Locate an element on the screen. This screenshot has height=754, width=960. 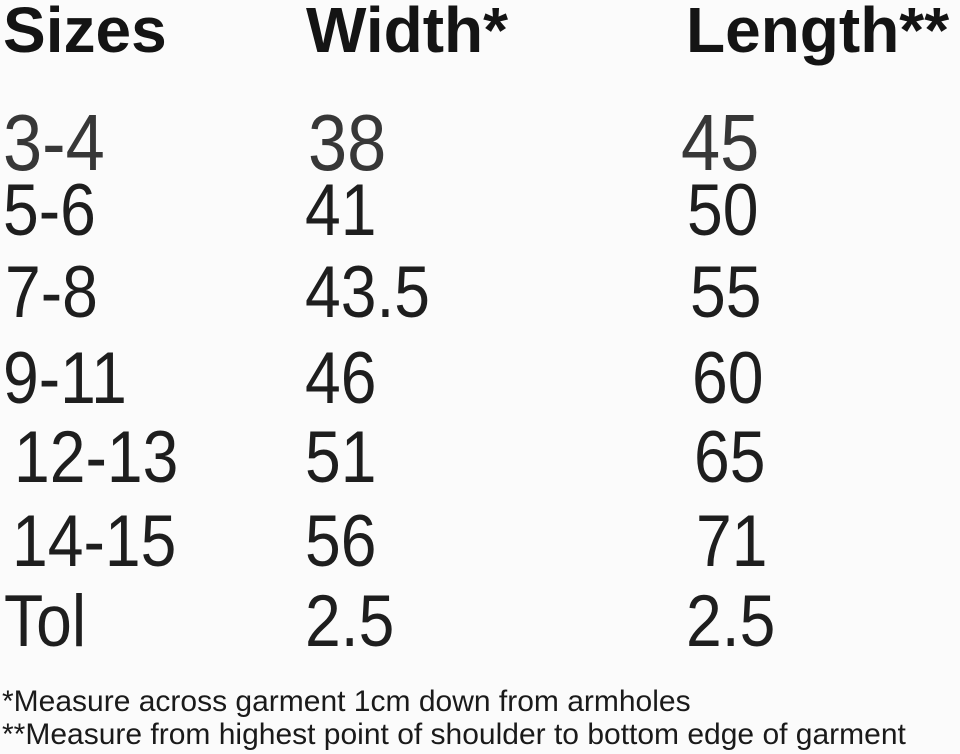
size-cell: 14-15 is located at coordinates (94, 541).